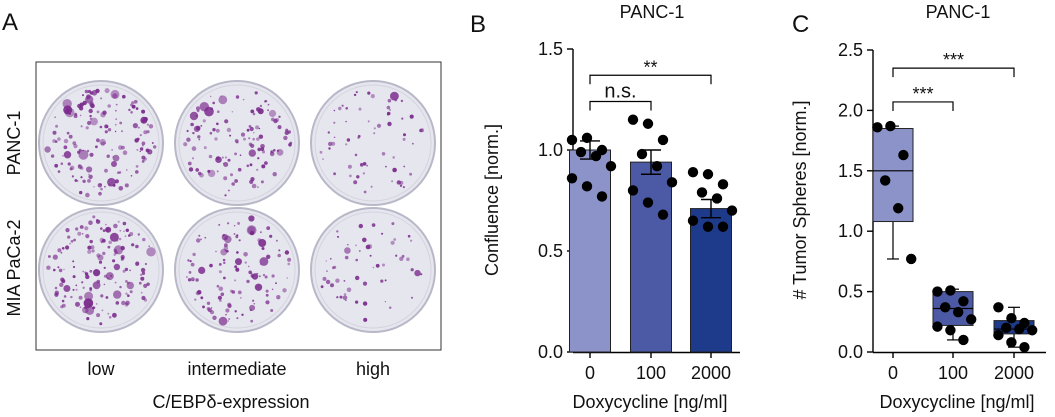 This screenshot has height=417, width=1055. Describe the element at coordinates (373, 369) in the screenshot. I see `column-label-high: high` at that location.